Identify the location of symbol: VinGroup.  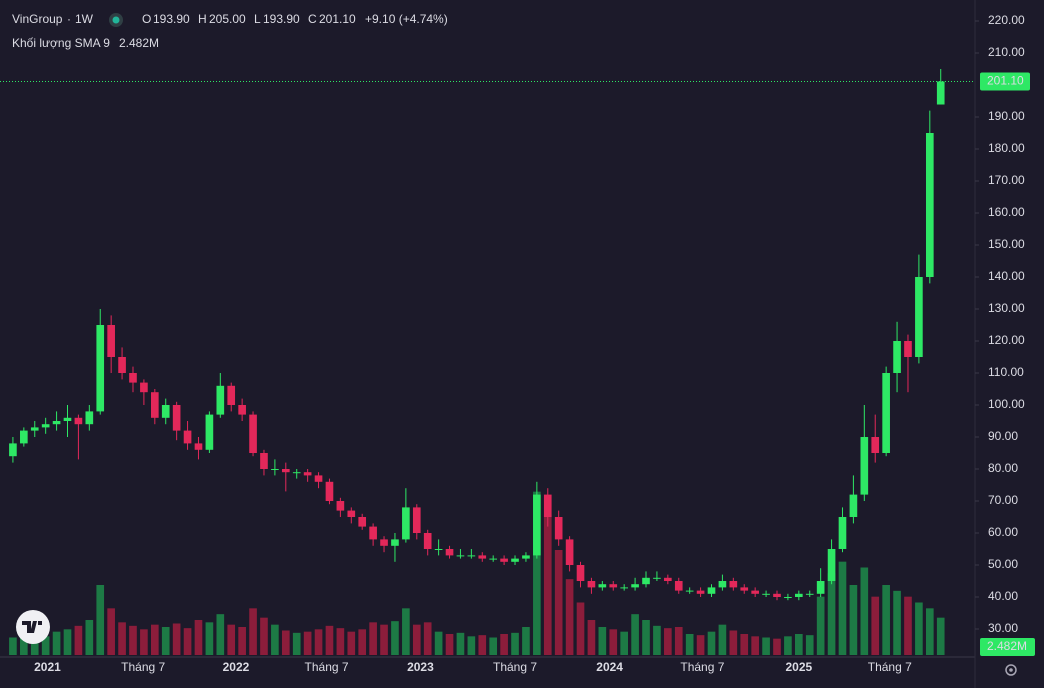
(37, 19).